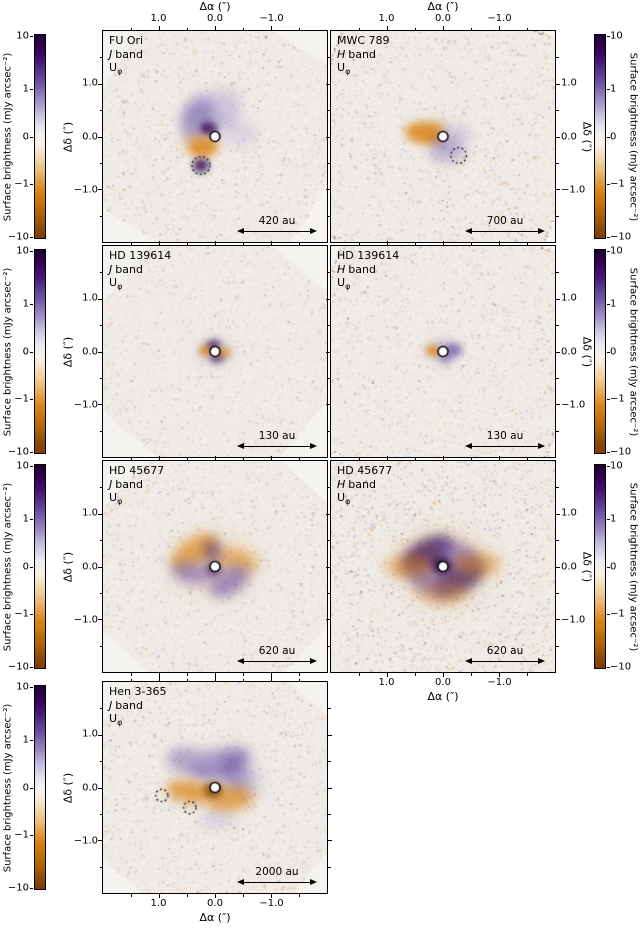  I want to click on x-axis-bottom-right: 1.0 0.0 −1.0 Δα (″), so click(443, 689).